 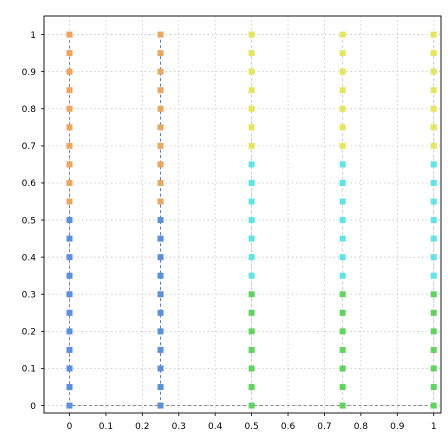 I want to click on x-axis-ticks: 0 0.1 0.2 0.3 0.4 0.5 0.6 0.7 0.8 0.9 1, so click(x=252, y=422).